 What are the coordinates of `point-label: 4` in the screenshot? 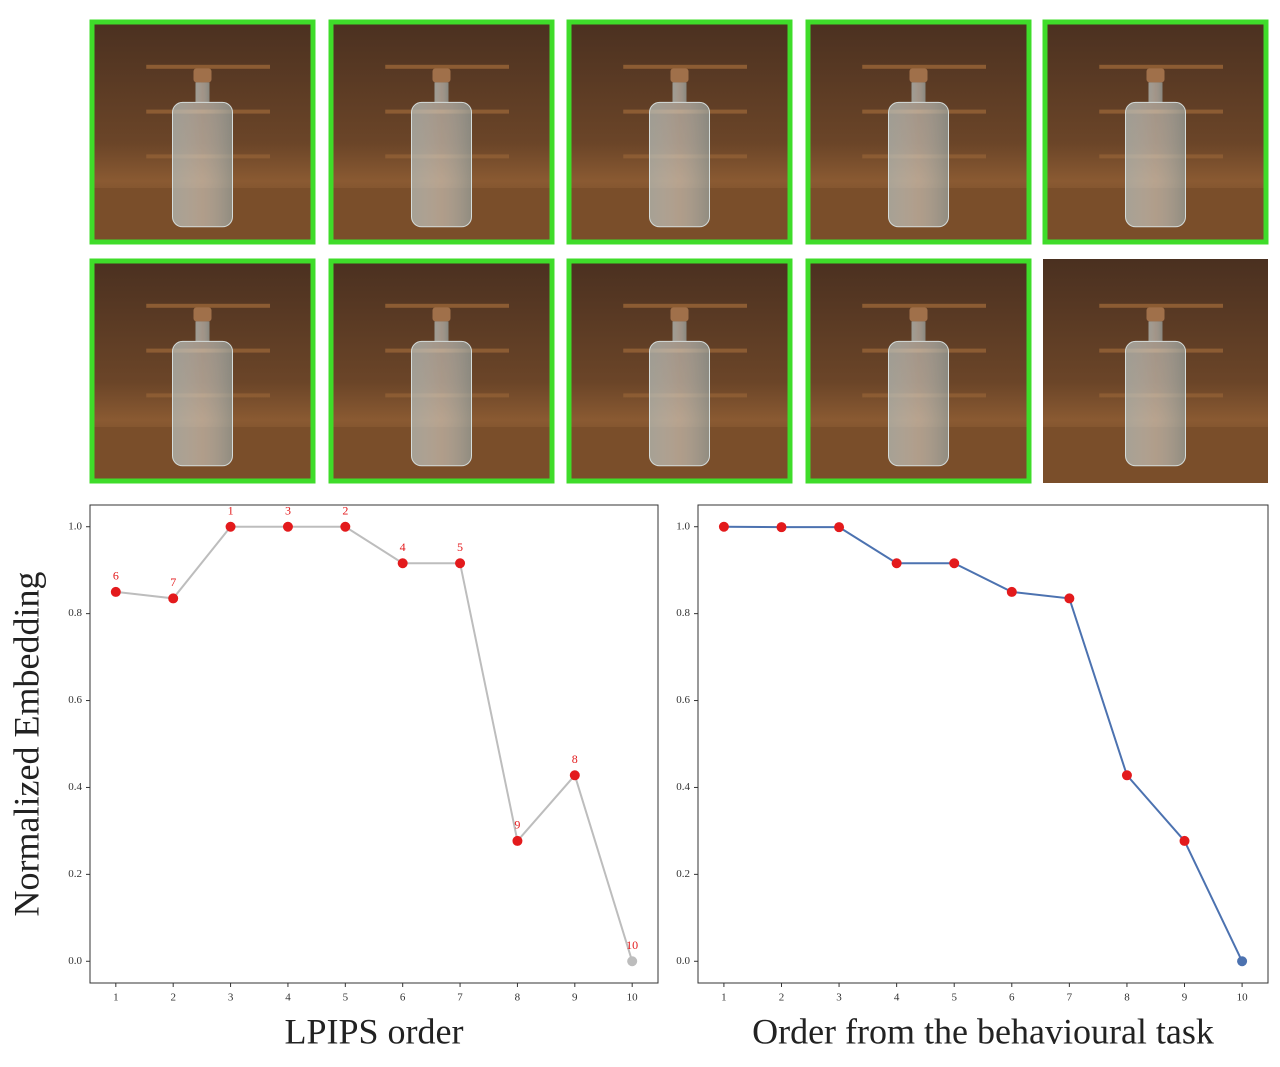 It's located at (403, 547).